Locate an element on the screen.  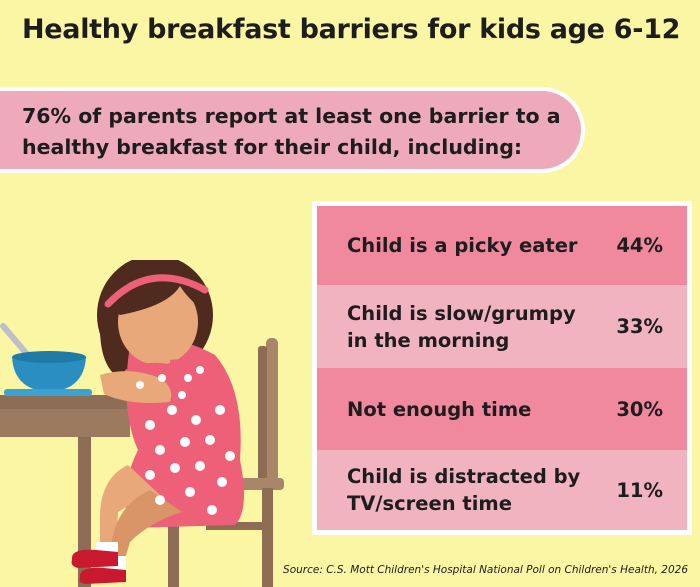
row-label: Child is a picky eater is located at coordinates (462, 245).